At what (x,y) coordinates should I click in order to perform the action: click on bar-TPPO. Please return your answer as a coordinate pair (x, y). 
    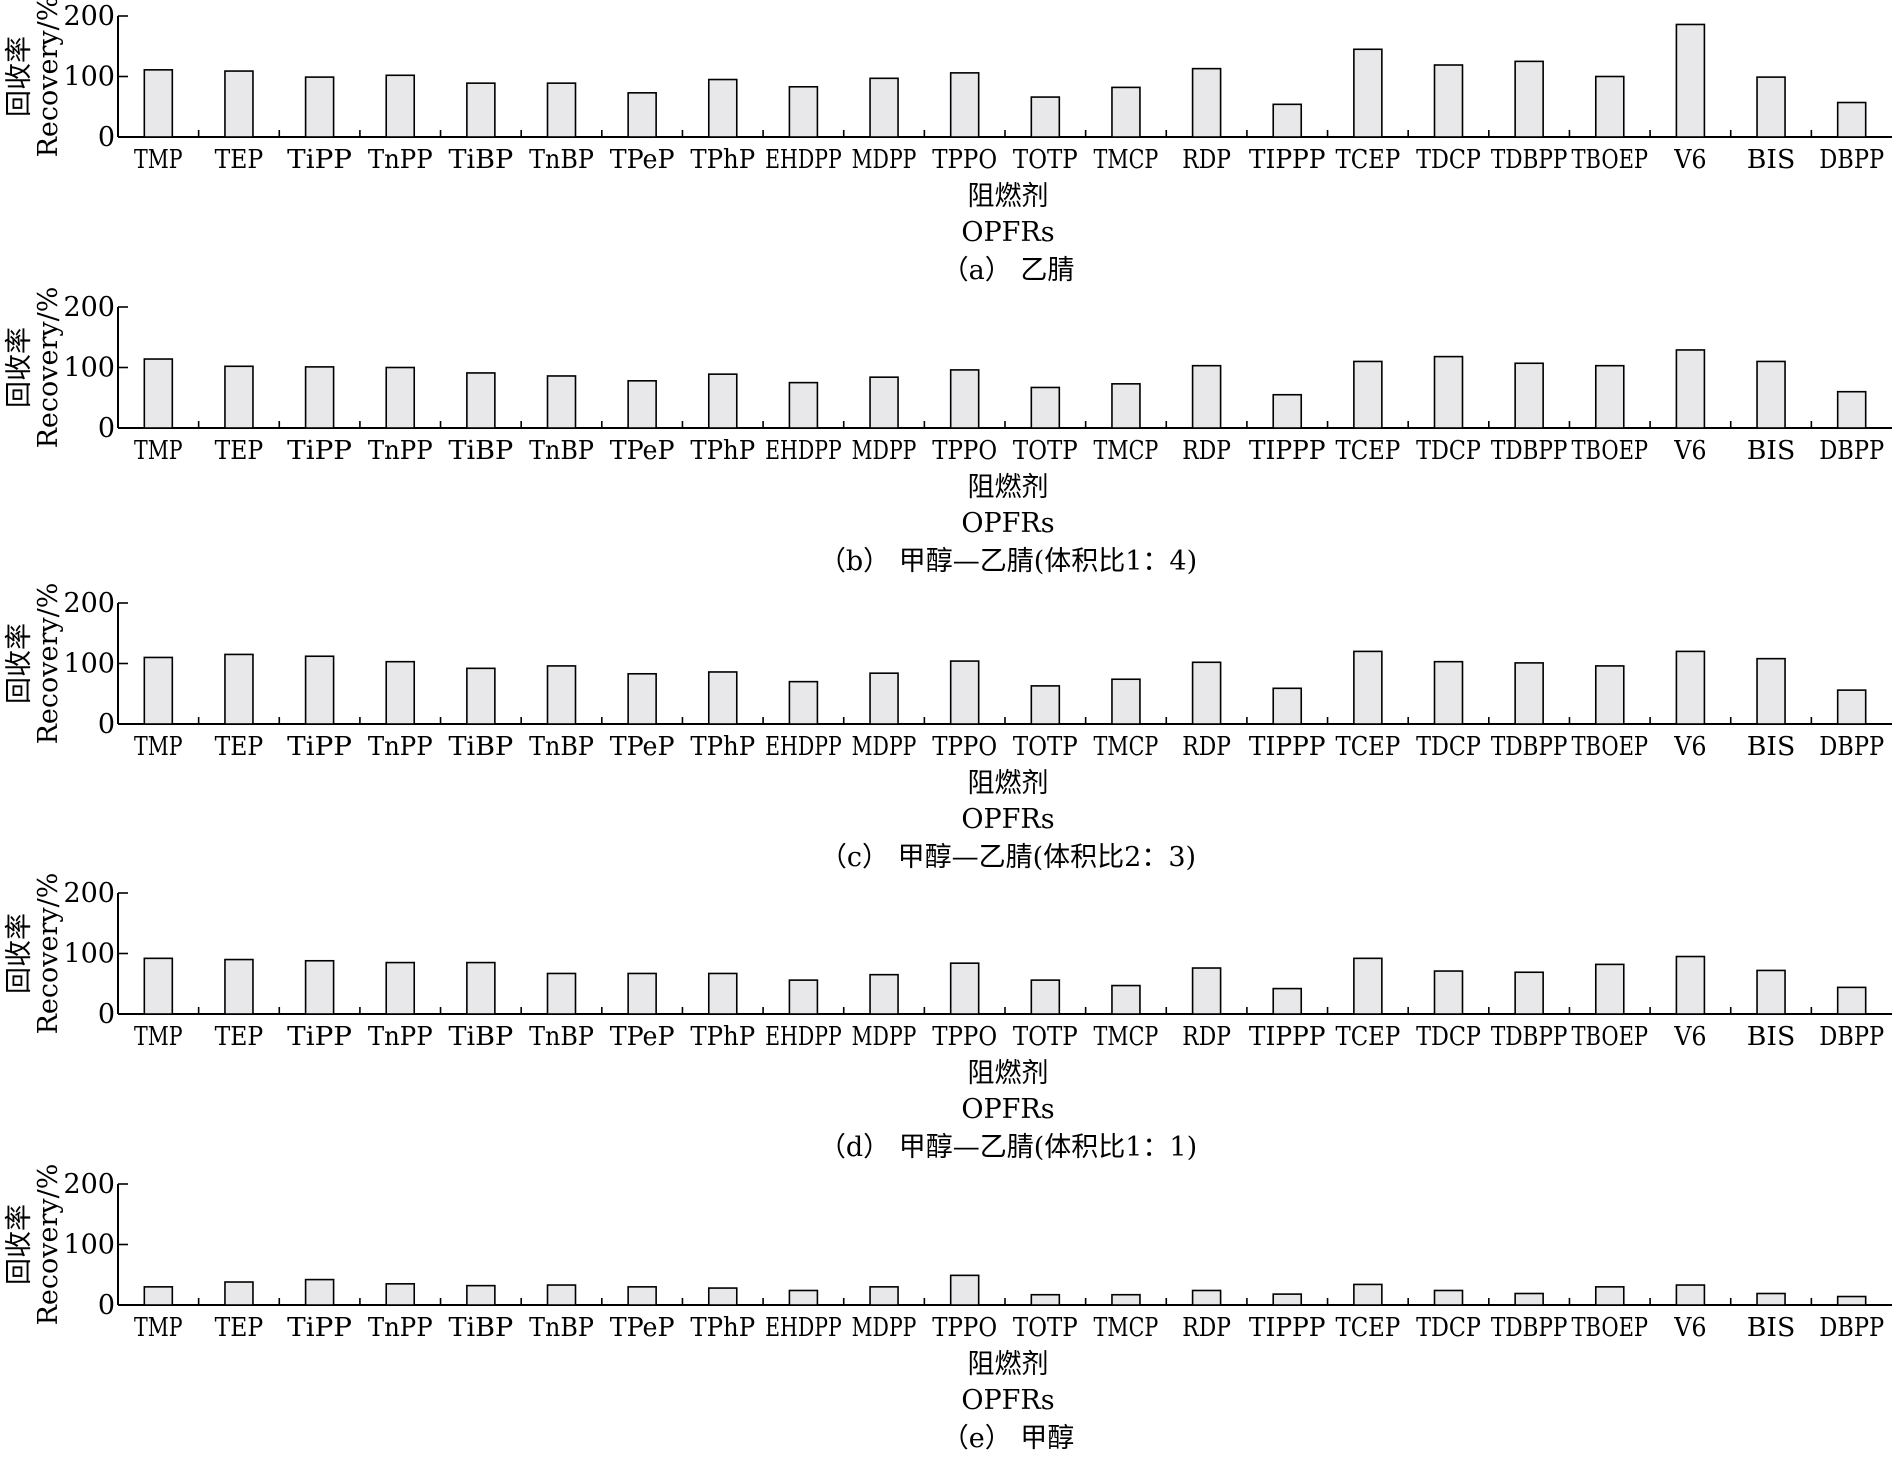
    Looking at the image, I should click on (964, 105).